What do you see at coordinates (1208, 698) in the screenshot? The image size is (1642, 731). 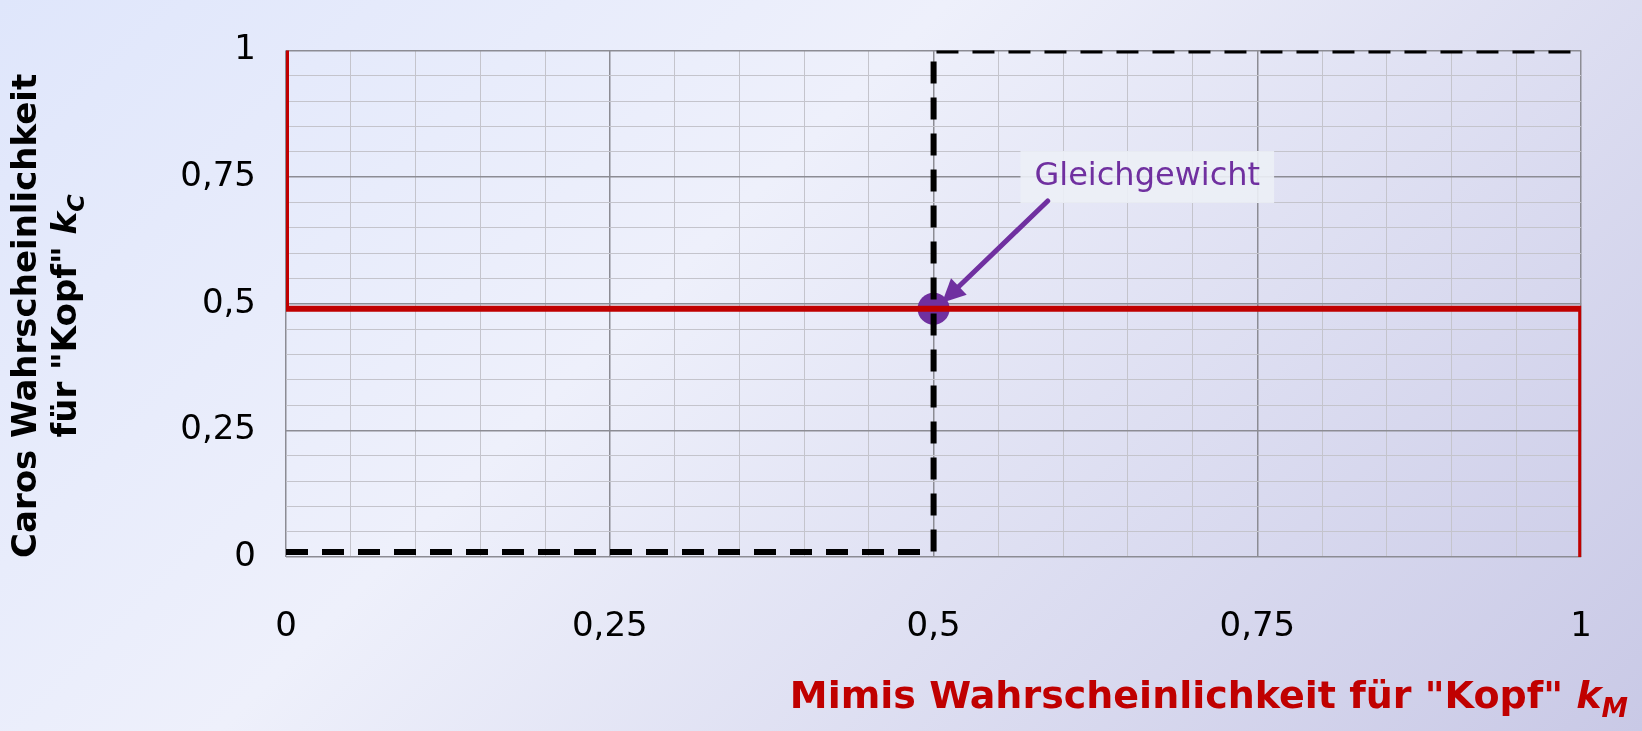 I see `x-axis-title: Mimis Wahrscheinlichkeit für "Kopf" k$_{M}$` at bounding box center [1208, 698].